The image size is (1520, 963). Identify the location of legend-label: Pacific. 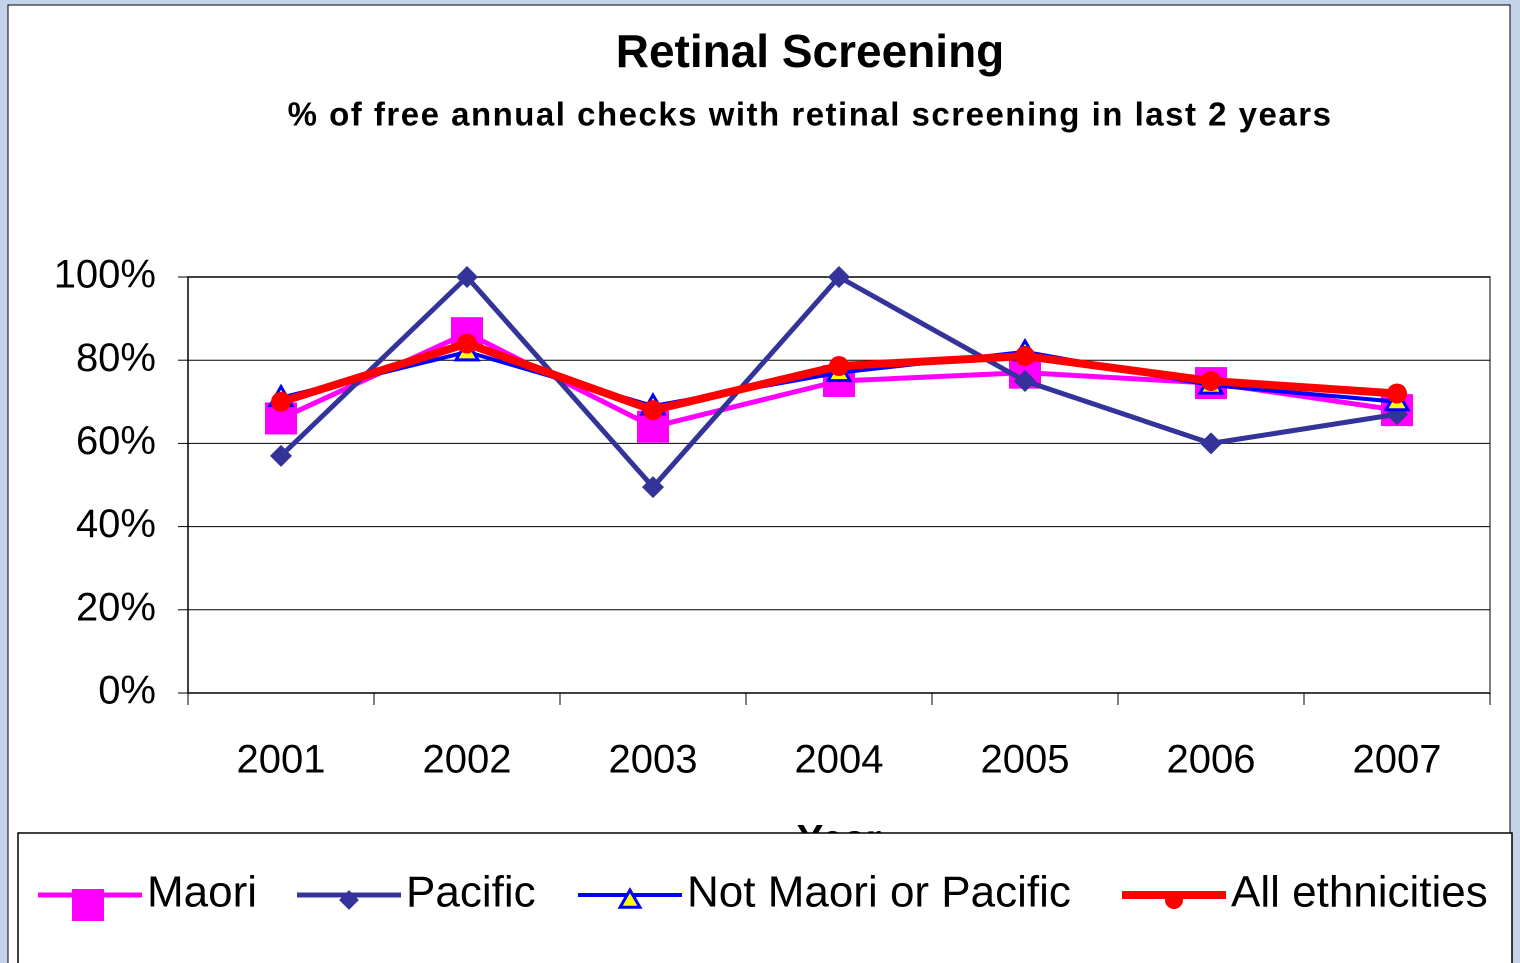
(471, 892).